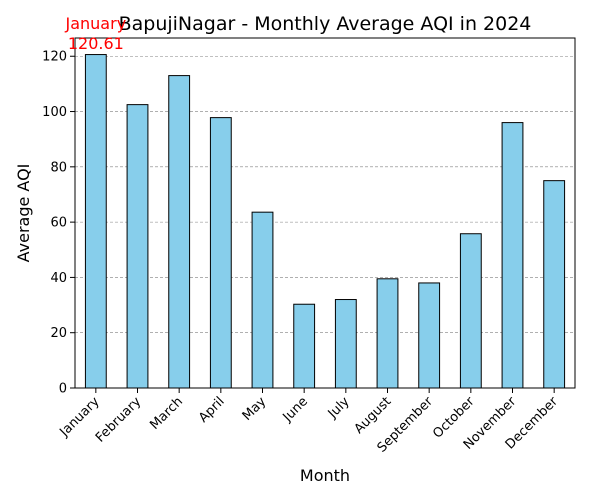 Image resolution: width=600 pixels, height=500 pixels. I want to click on x-tick-label-july: July, so click(339, 408).